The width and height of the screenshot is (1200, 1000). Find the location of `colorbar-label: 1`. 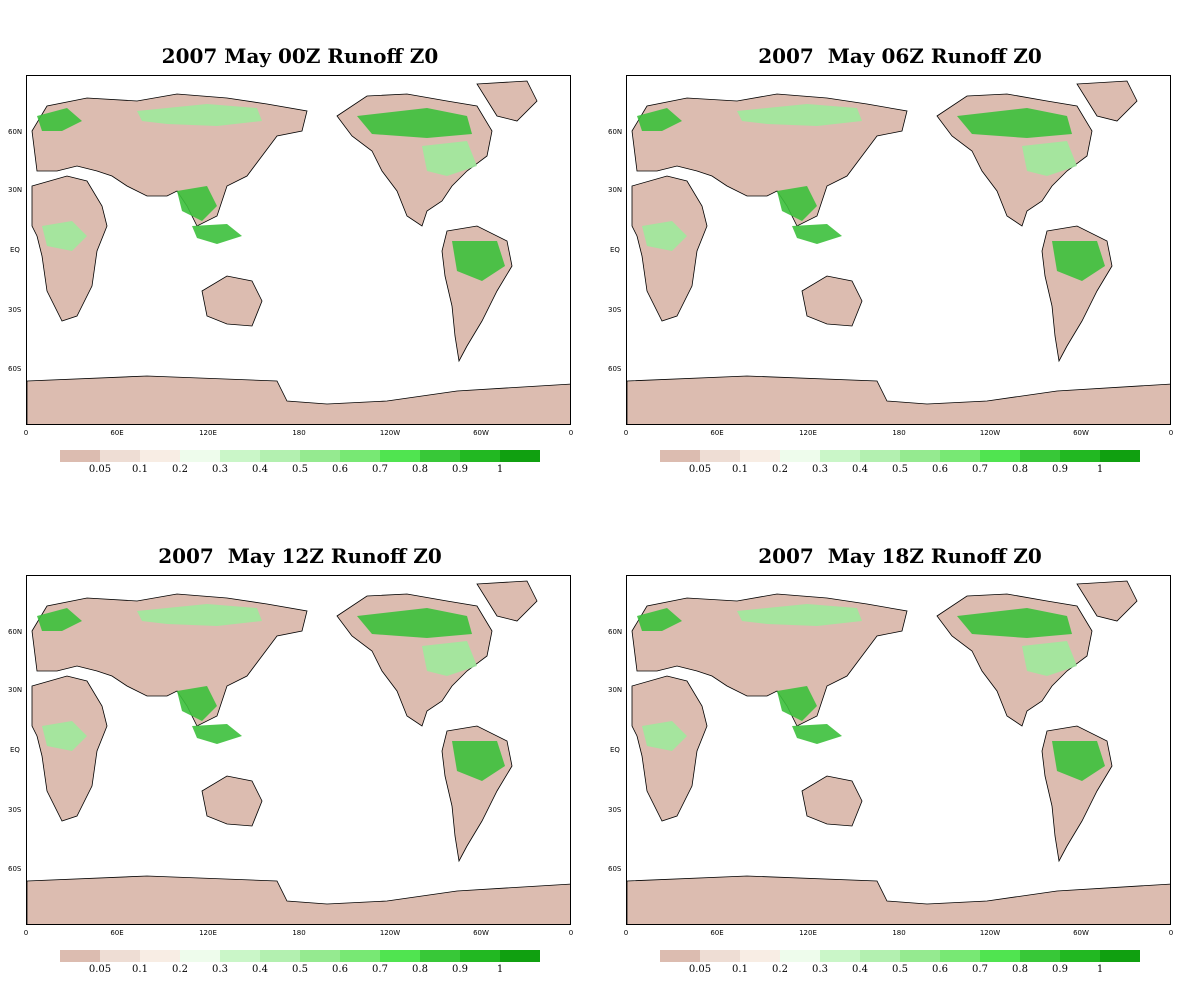

colorbar-label: 1 is located at coordinates (500, 969).